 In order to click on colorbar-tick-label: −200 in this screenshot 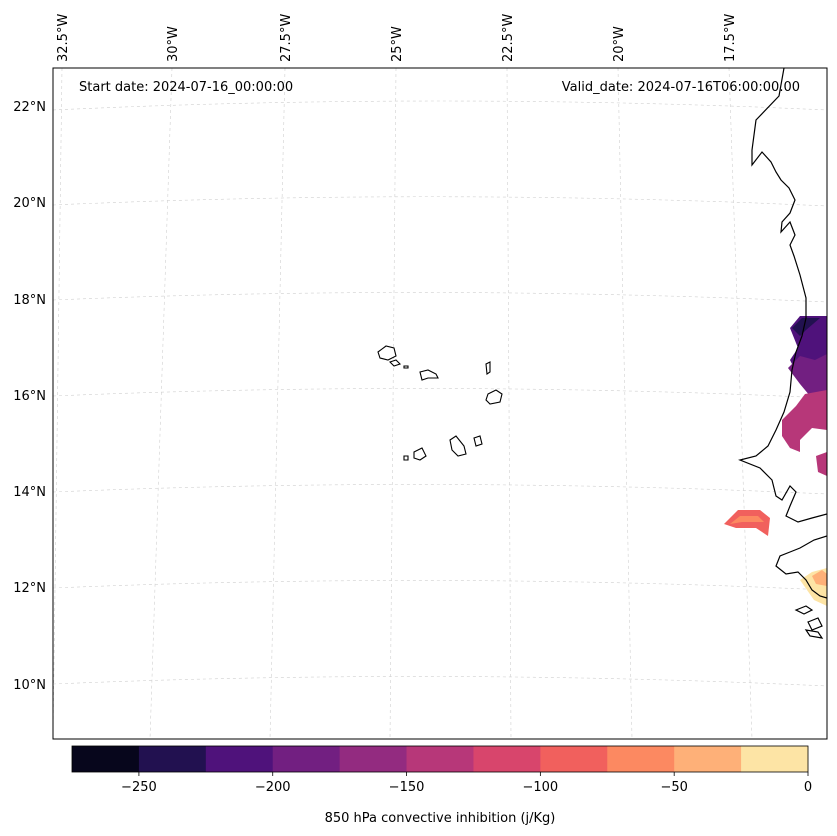, I will do `click(273, 787)`.